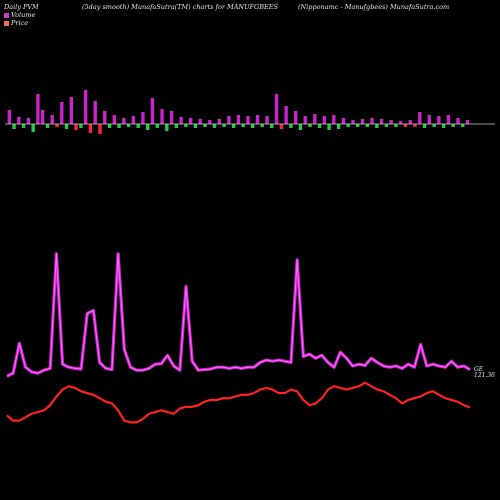  Describe the element at coordinates (479, 369) in the screenshot. I see `end-label-volume: GE` at that location.